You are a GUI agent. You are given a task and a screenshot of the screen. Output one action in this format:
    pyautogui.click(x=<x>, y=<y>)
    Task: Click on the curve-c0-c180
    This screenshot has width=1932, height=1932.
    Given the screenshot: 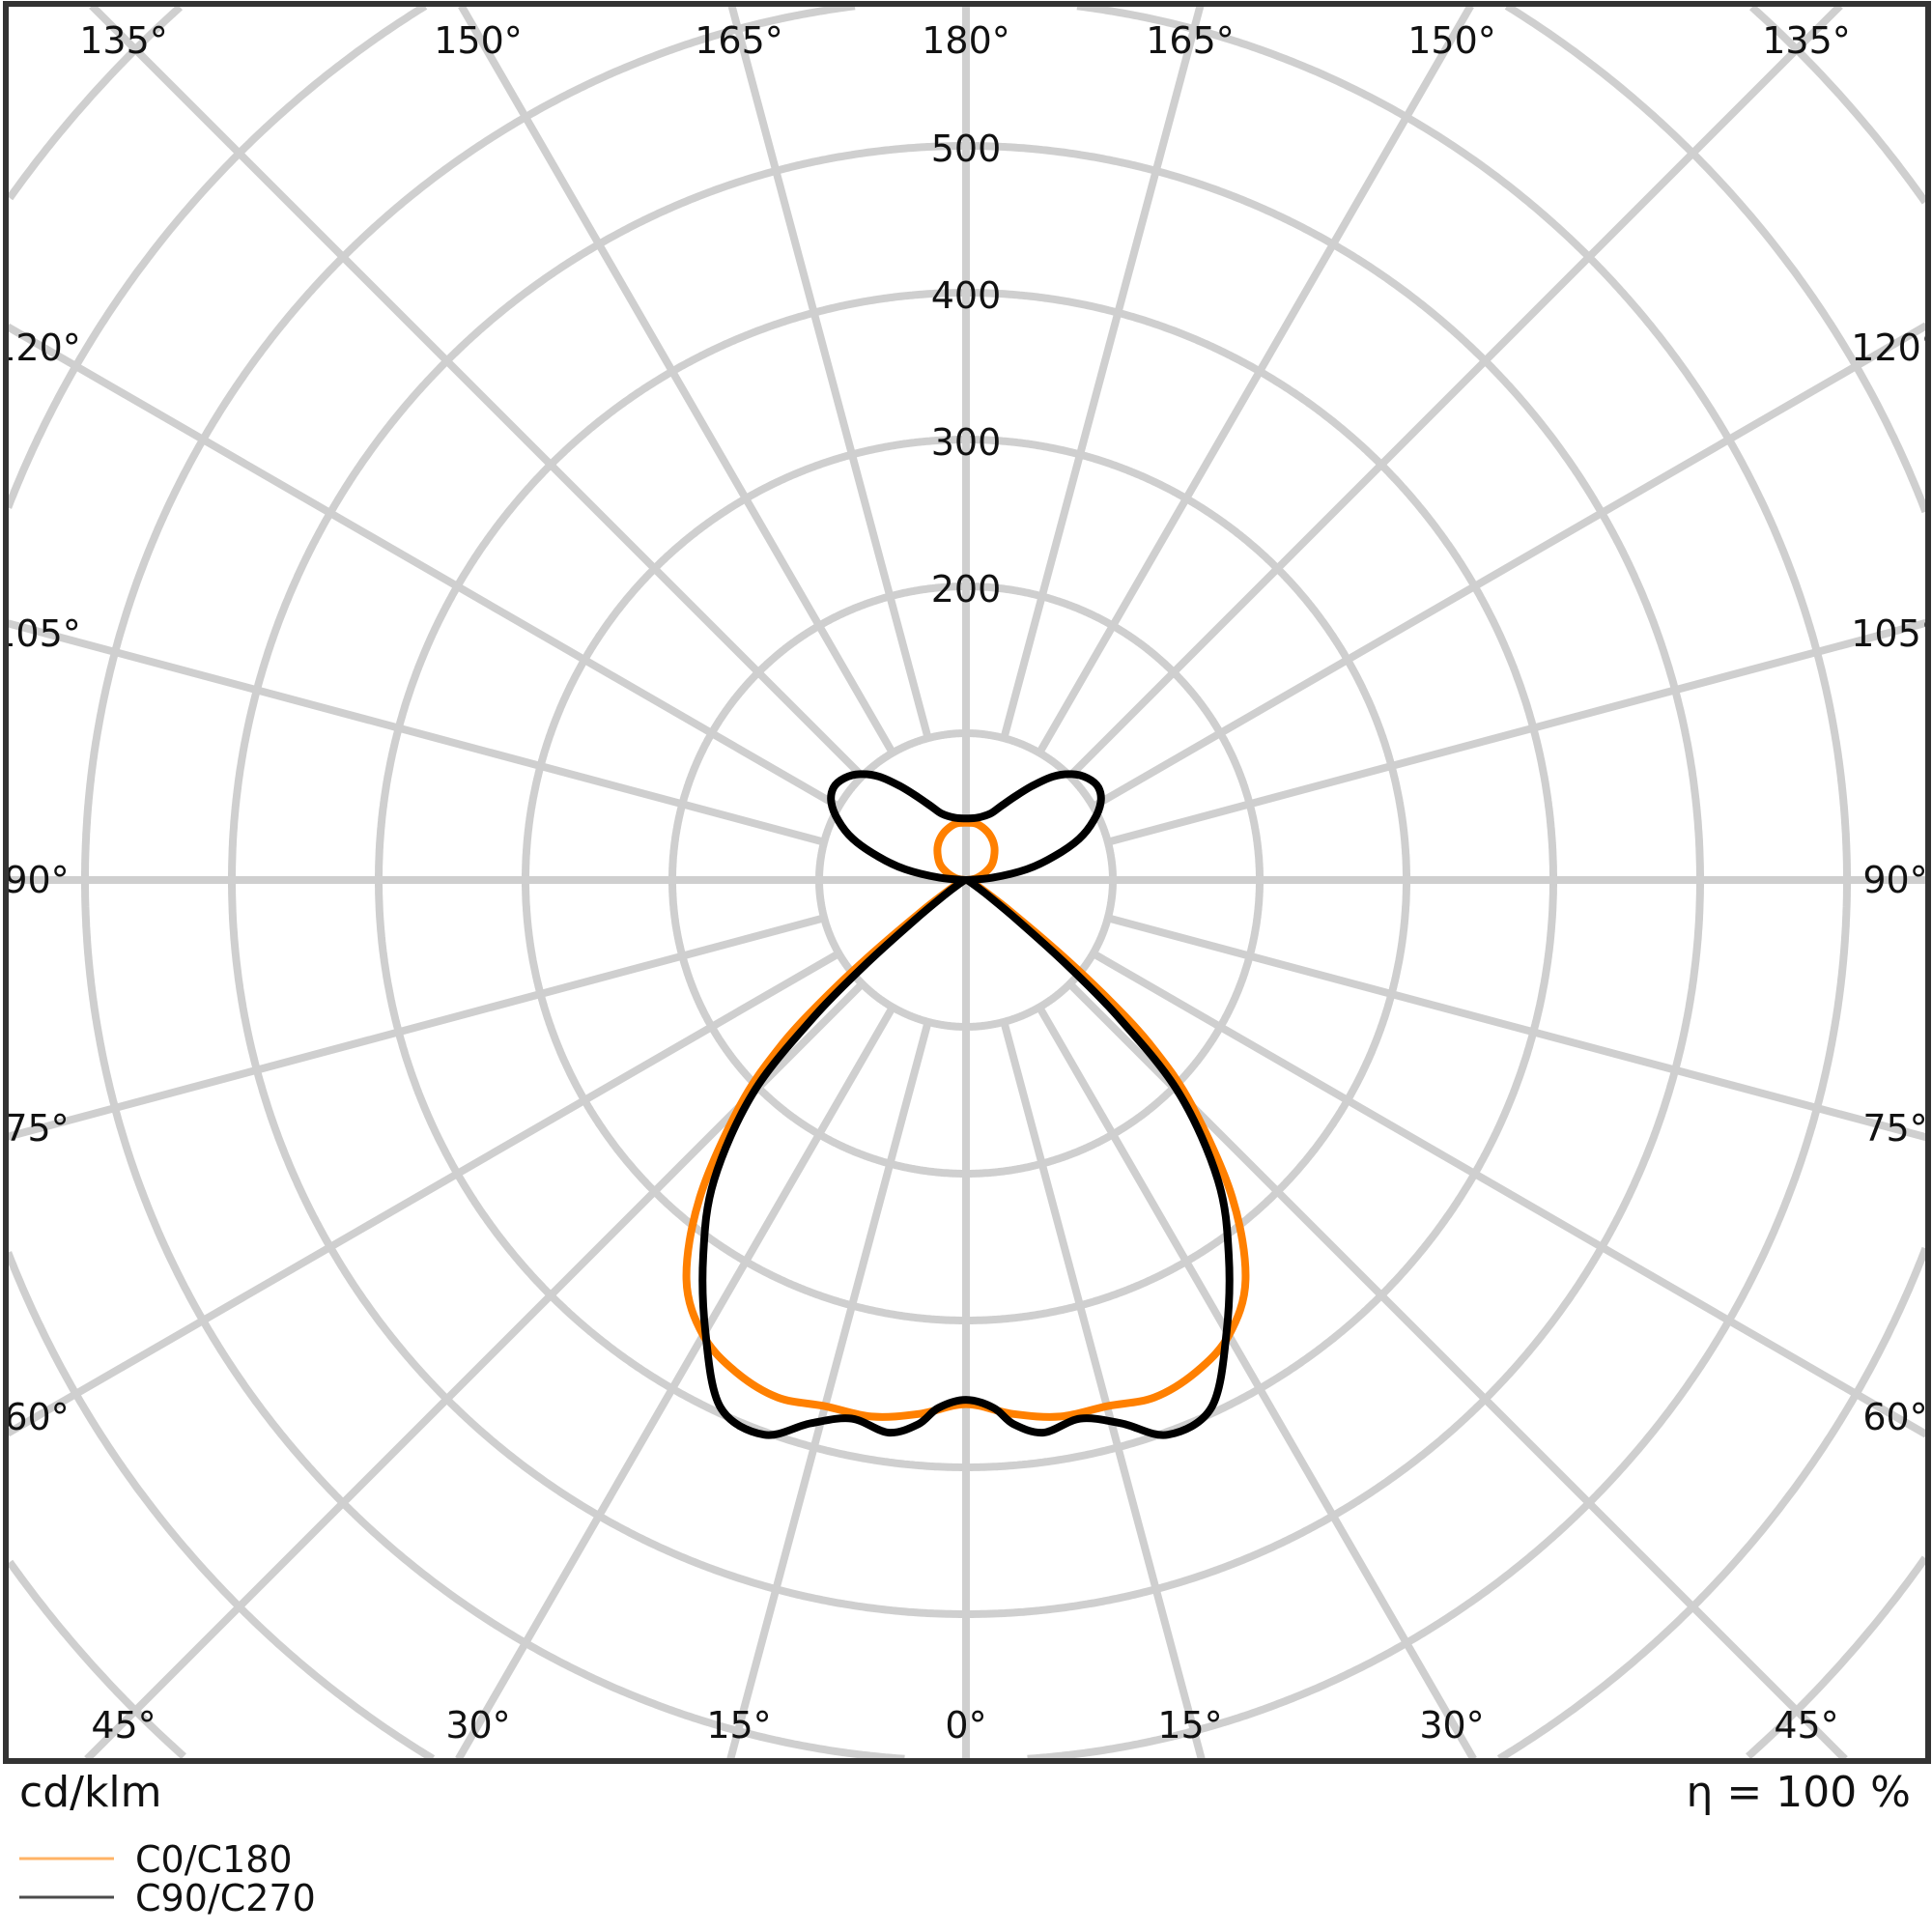 What is the action you would take?
    pyautogui.click(x=966, y=1119)
    